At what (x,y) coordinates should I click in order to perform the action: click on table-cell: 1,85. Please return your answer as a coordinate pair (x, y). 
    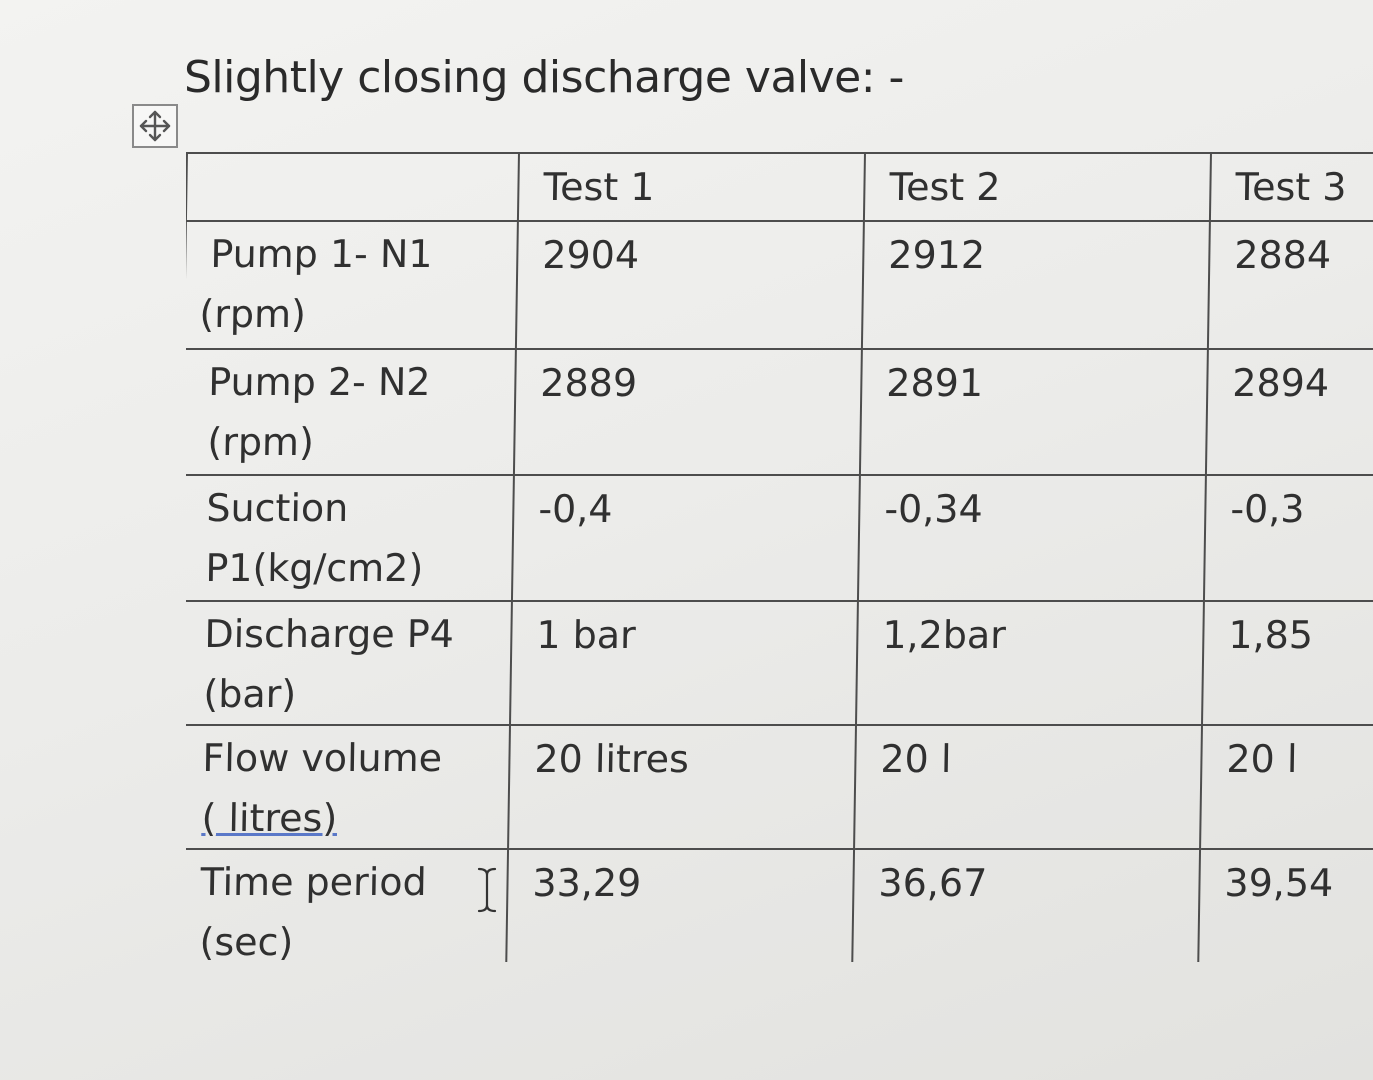
    Looking at the image, I should click on (1287, 663).